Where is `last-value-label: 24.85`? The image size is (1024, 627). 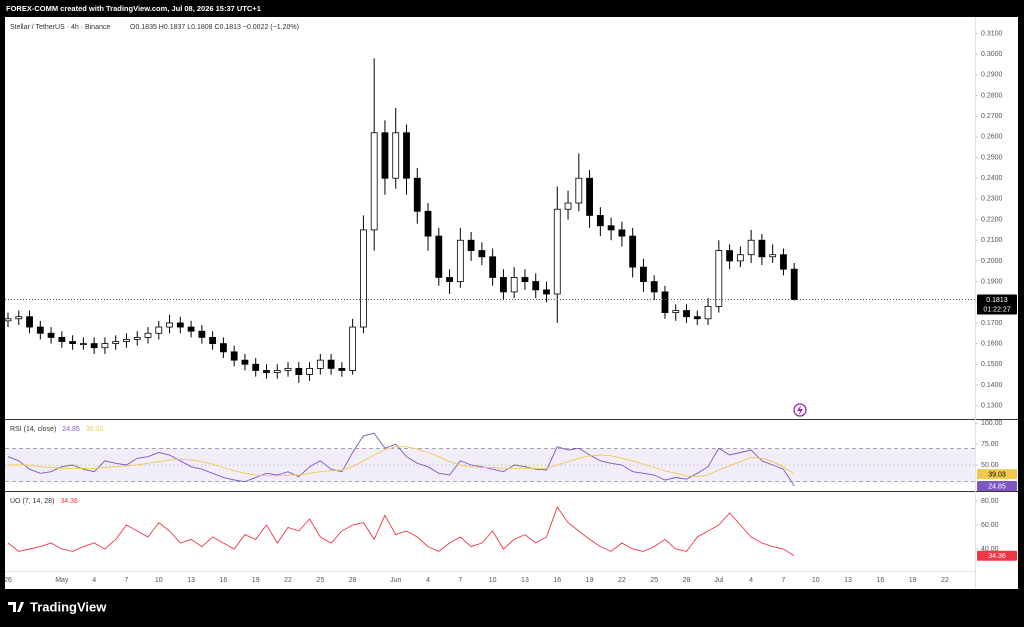
last-value-label: 24.85 is located at coordinates (997, 486).